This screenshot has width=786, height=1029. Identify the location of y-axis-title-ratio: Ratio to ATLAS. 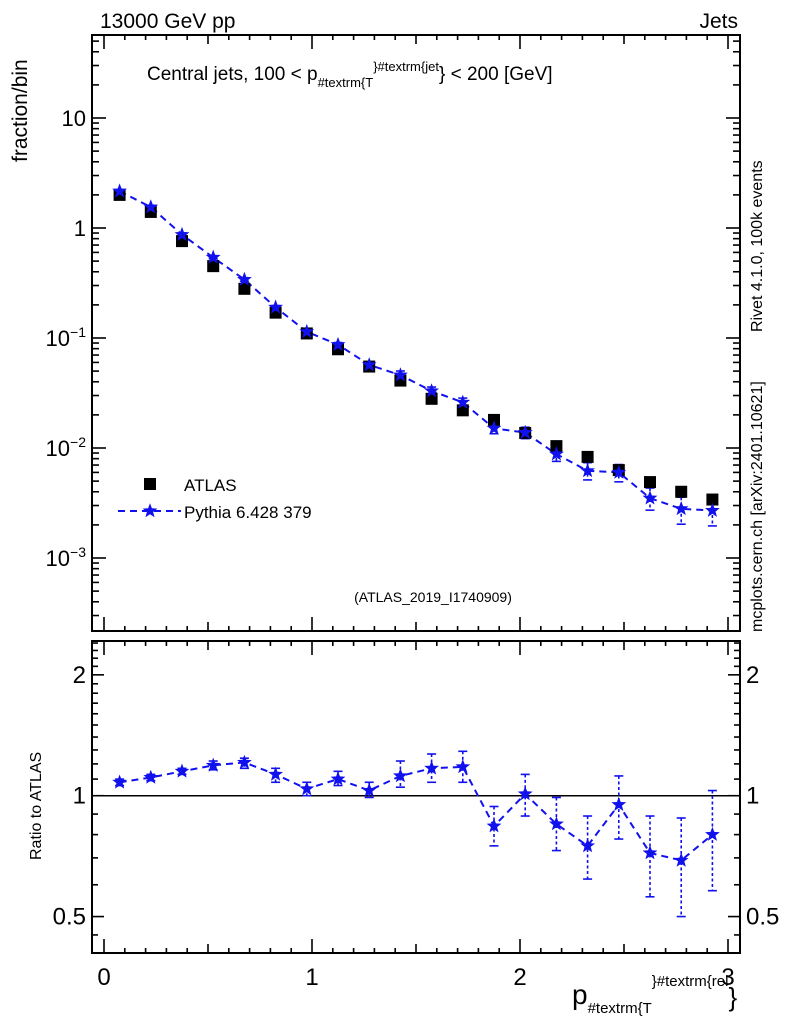
(36, 806).